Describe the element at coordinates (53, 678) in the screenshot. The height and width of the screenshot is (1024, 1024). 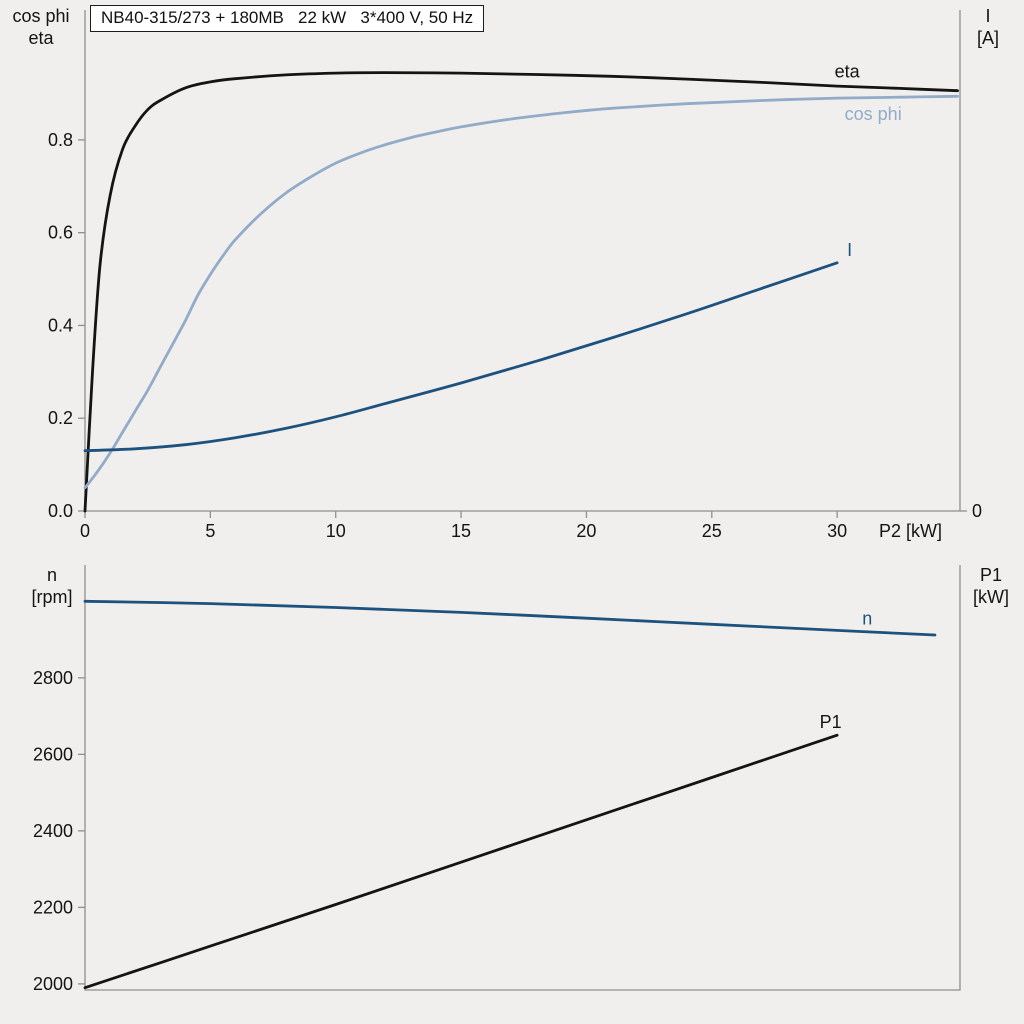
I see `y-tick-label-left: 2800` at that location.